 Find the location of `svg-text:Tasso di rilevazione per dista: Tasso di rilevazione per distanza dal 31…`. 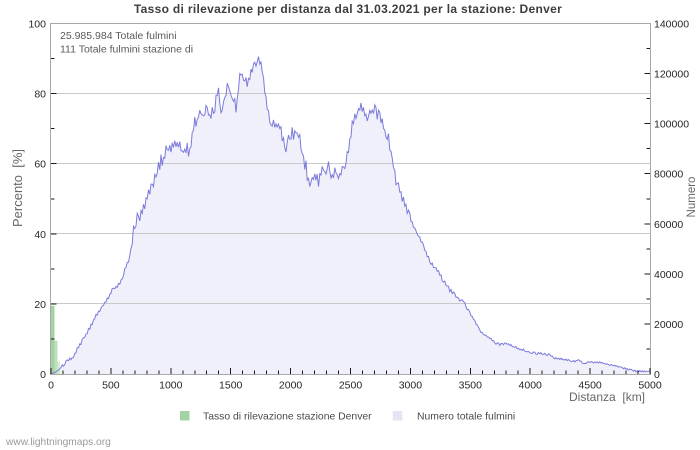

svg-text:Tasso di rilevazione per dista: Tasso di rilevazione per distanza dal 31… is located at coordinates (348, 9).